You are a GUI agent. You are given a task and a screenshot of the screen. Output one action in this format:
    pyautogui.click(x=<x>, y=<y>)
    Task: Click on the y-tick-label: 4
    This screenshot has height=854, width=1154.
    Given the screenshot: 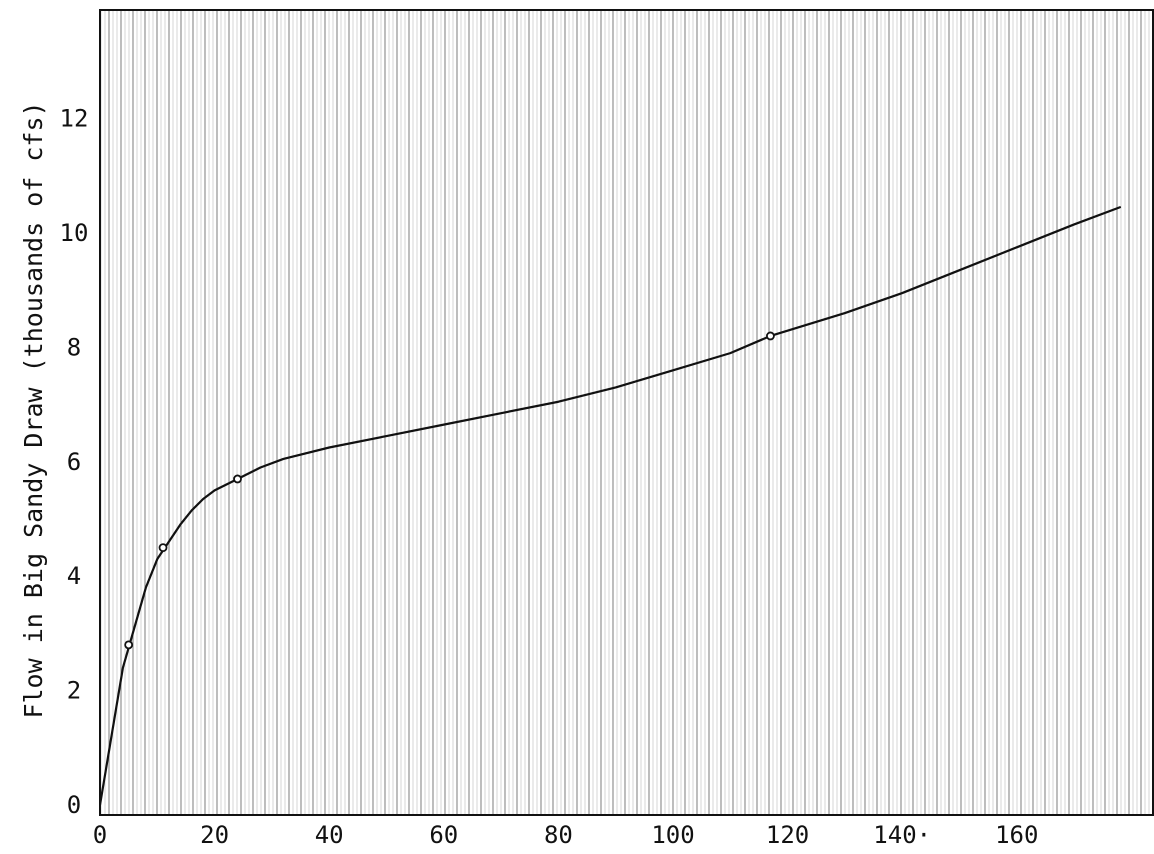 What is the action you would take?
    pyautogui.click(x=74, y=576)
    